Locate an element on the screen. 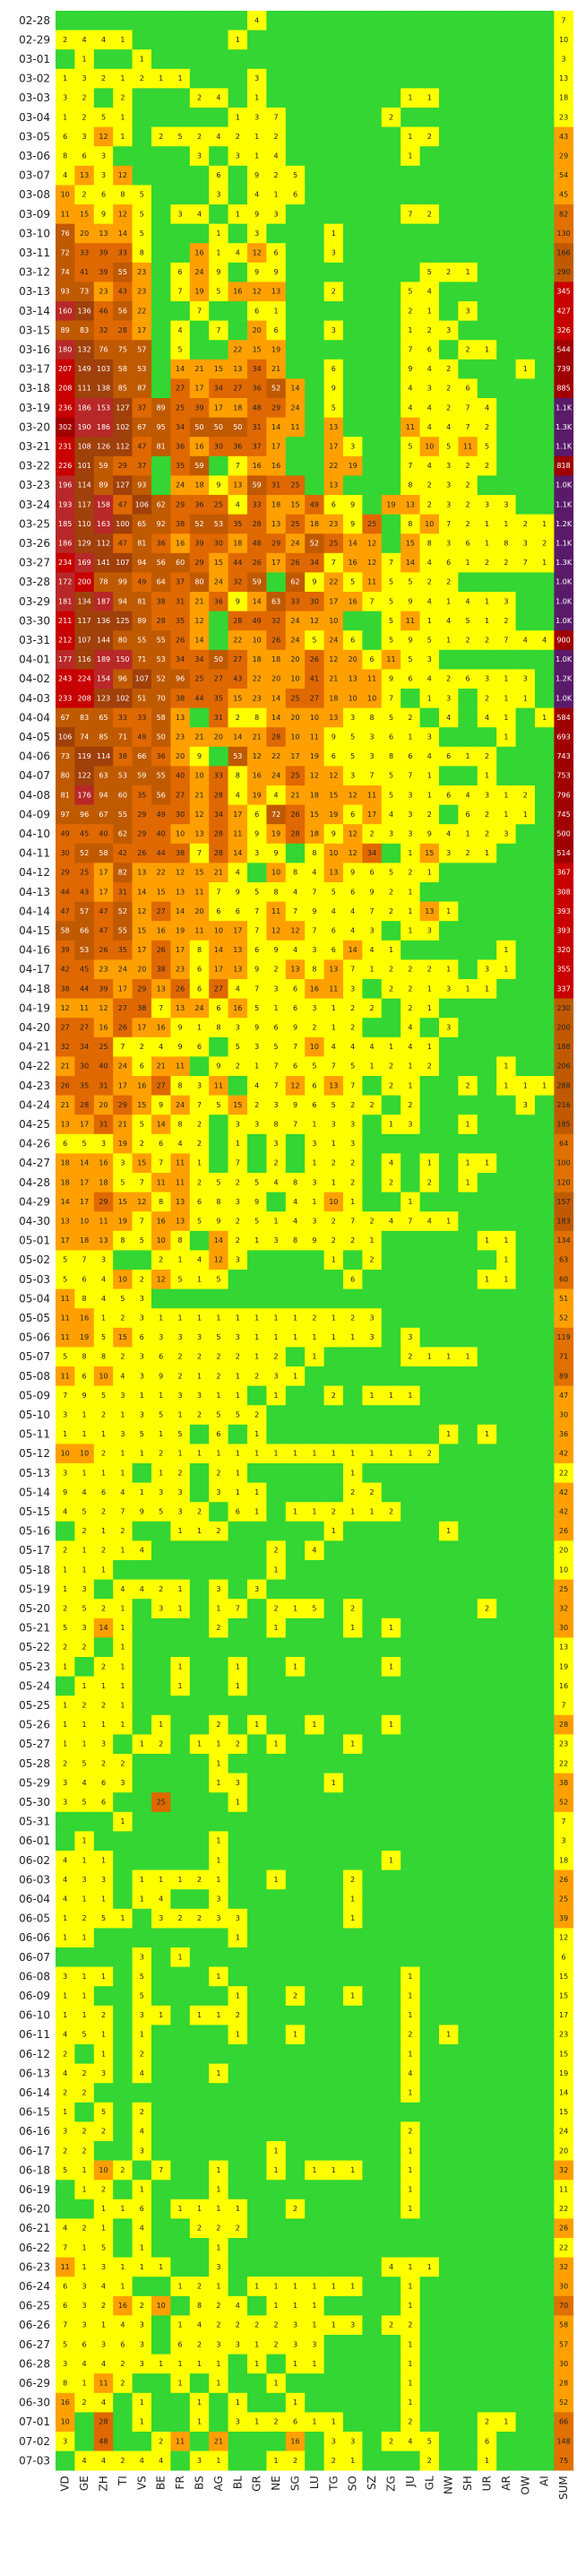  cell-value-label: 21 is located at coordinates (161, 1066).